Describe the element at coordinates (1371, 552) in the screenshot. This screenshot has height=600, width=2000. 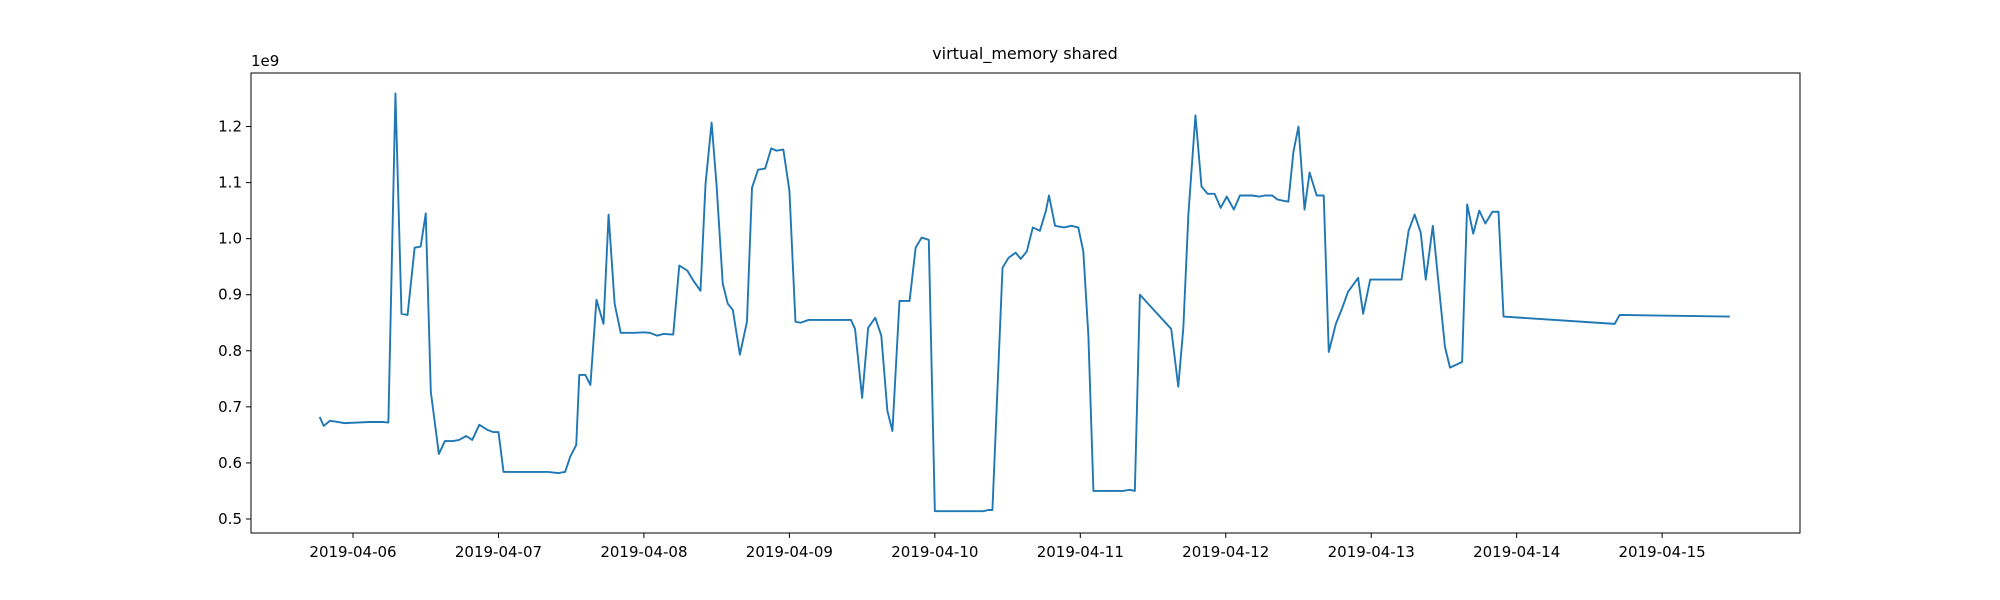
I see `x-tick-label: 2019-04-13` at that location.